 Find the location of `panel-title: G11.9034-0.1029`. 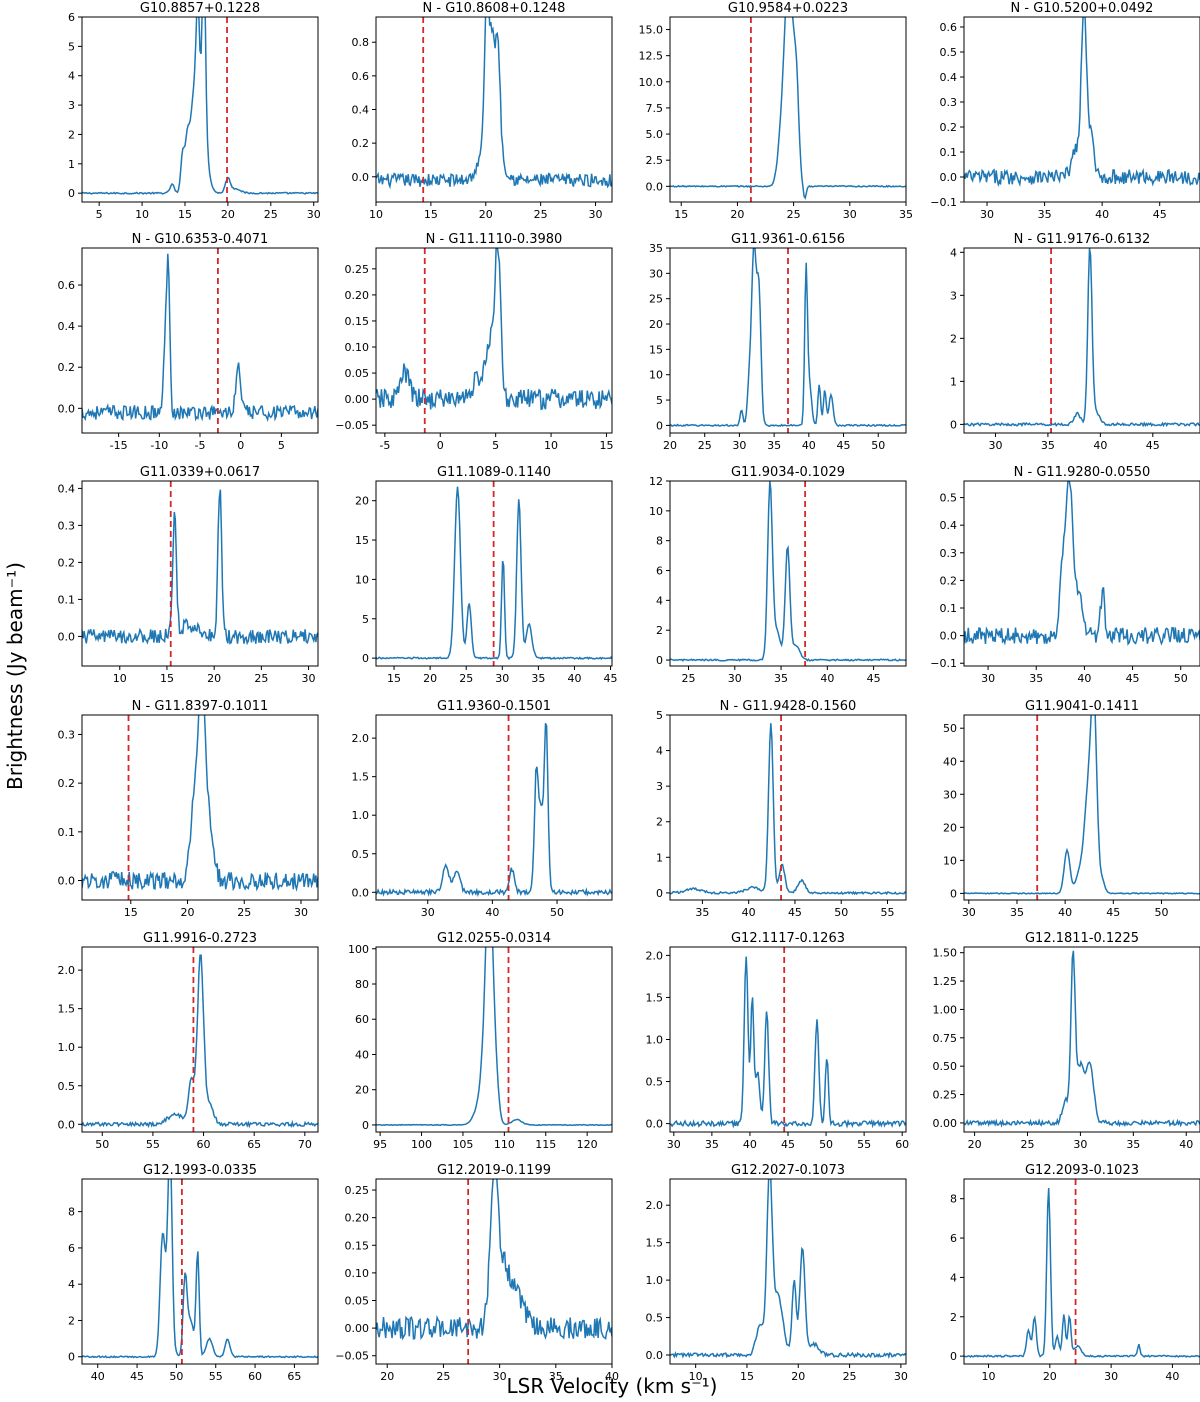

panel-title: G11.9034-0.1029 is located at coordinates (788, 472).